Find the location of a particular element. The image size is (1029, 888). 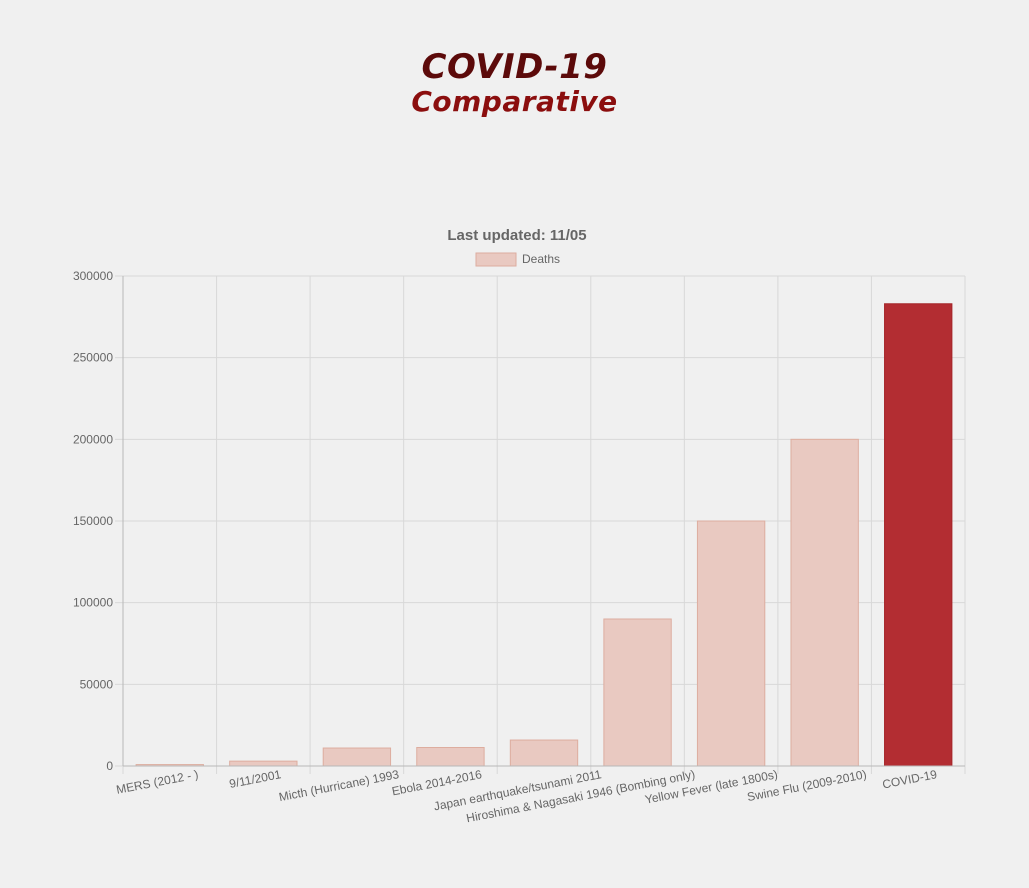

y-tick-label: 250000 is located at coordinates (93, 358).